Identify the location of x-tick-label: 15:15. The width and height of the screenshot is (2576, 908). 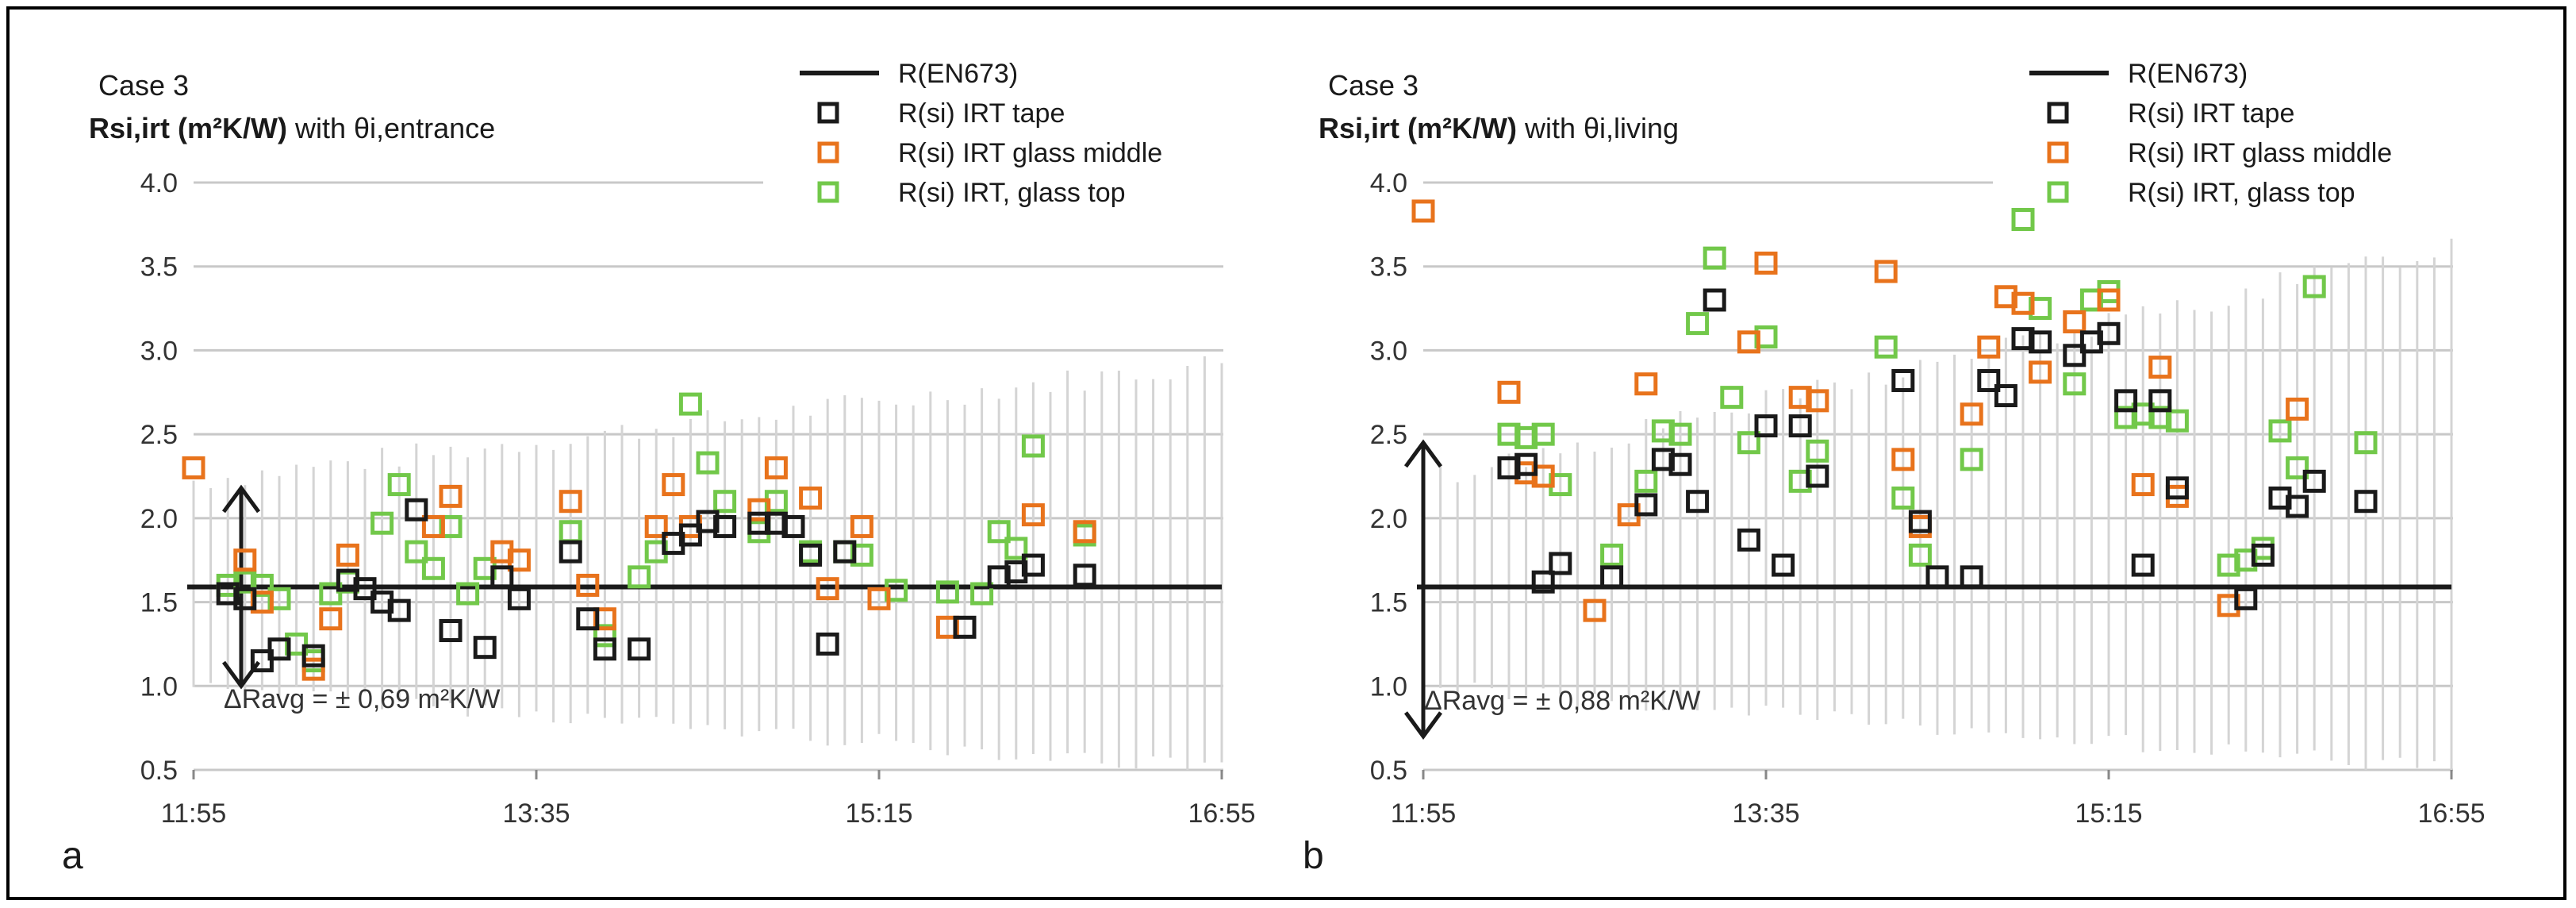
(878, 814).